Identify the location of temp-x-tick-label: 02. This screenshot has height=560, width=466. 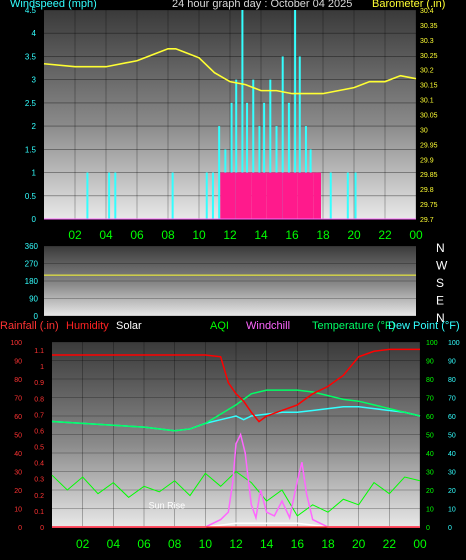
(83, 544).